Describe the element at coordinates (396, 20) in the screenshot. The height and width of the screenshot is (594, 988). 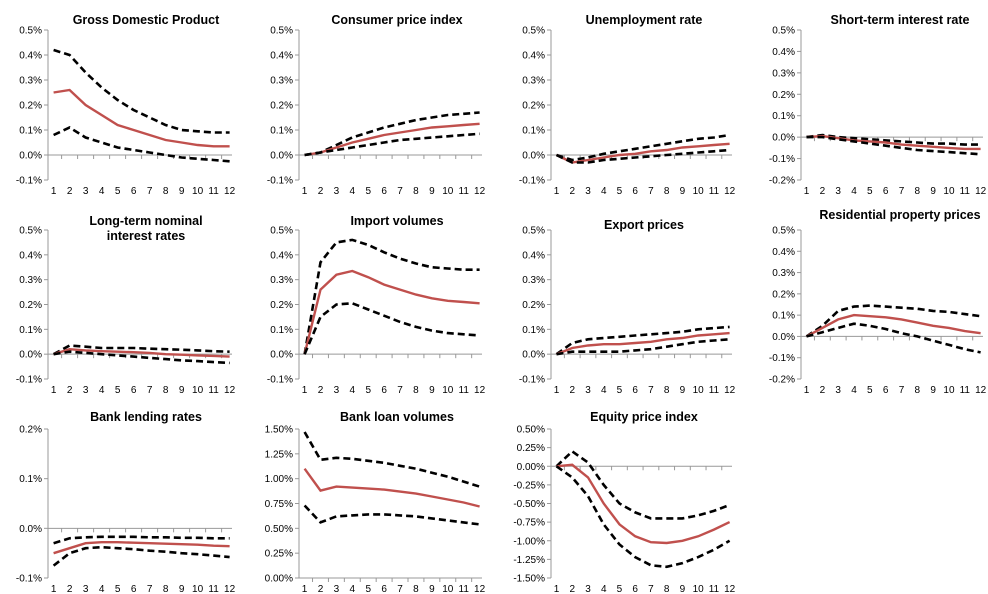
I see `chart-title: Consumer price index` at that location.